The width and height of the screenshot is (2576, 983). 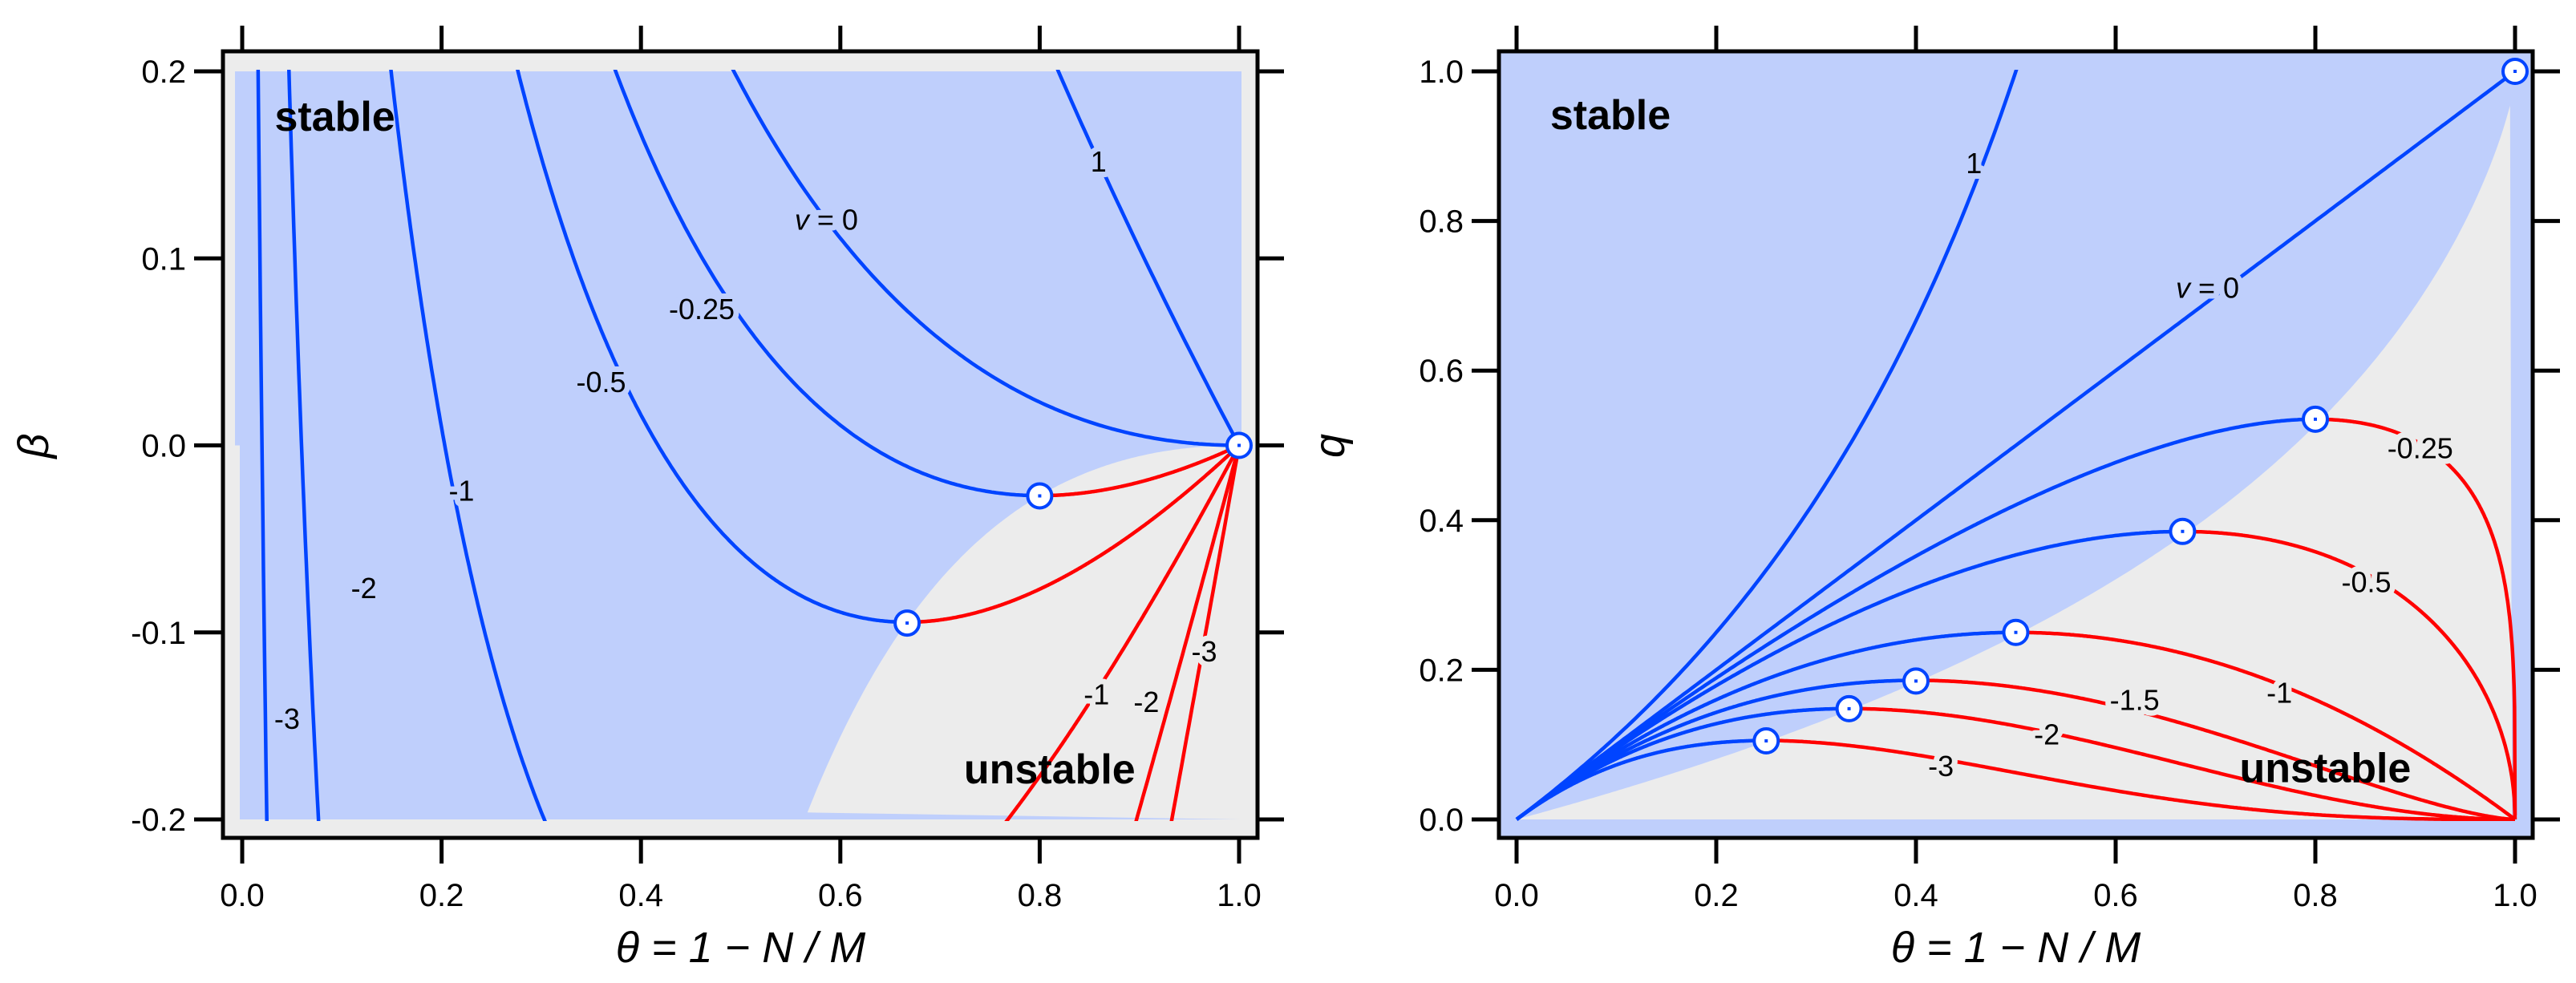 What do you see at coordinates (1441, 222) in the screenshot?
I see `y-tick-label: 0.8` at bounding box center [1441, 222].